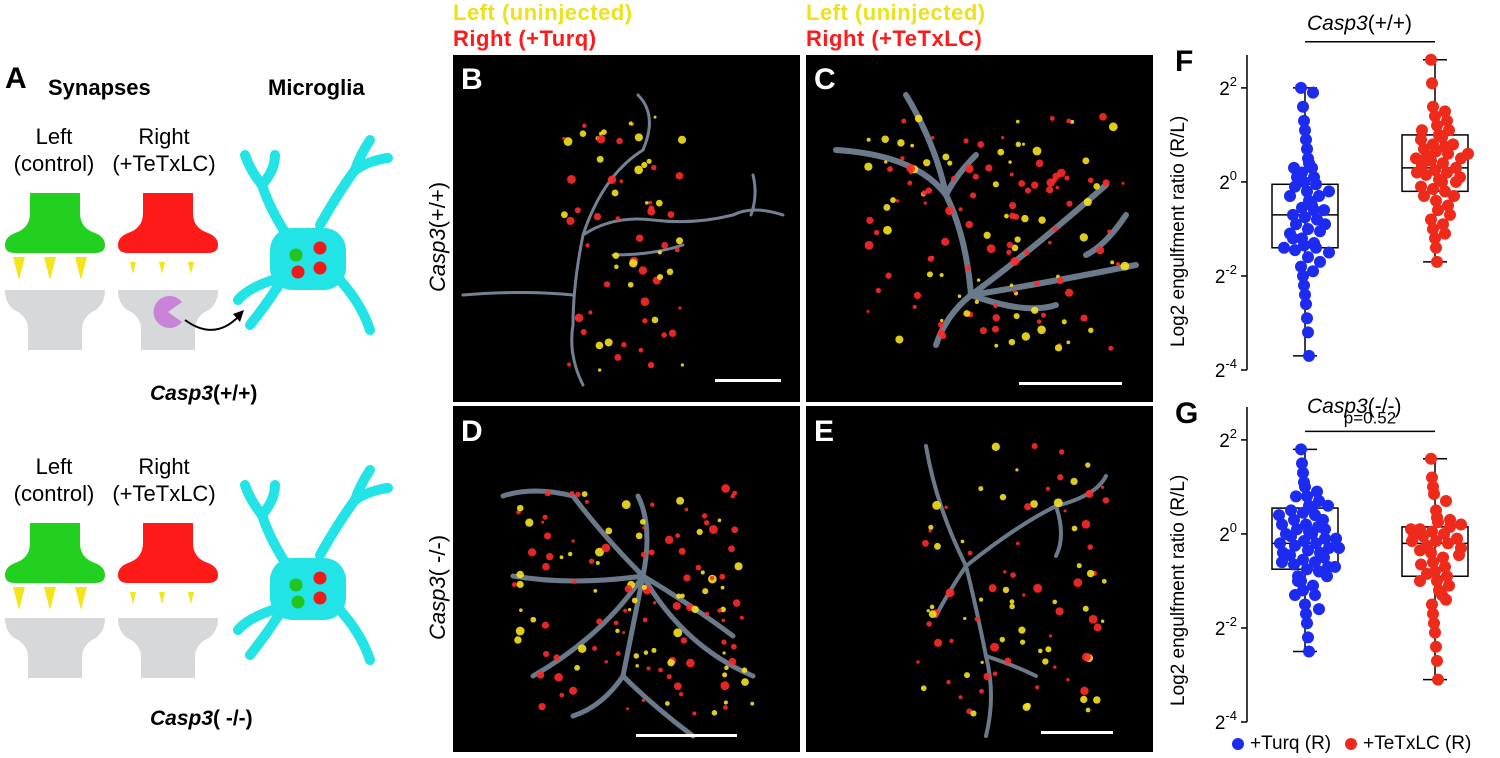  I want to click on row-label-top: Casp3(+/+), so click(437, 236).